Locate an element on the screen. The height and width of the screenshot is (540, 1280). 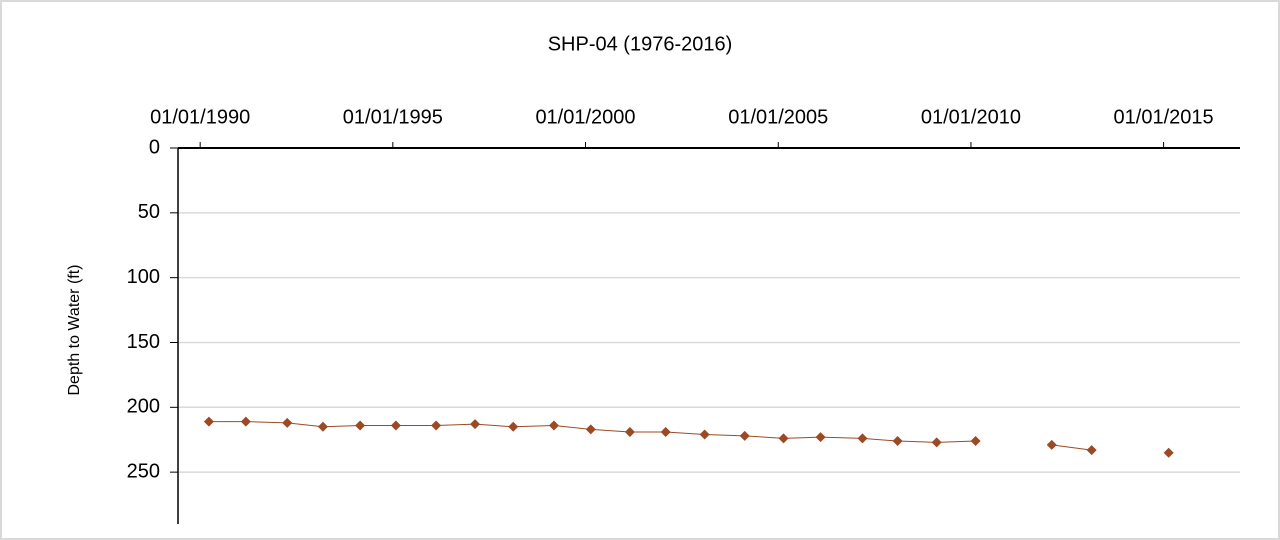
y-tick-label: 150 is located at coordinates (143, 342).